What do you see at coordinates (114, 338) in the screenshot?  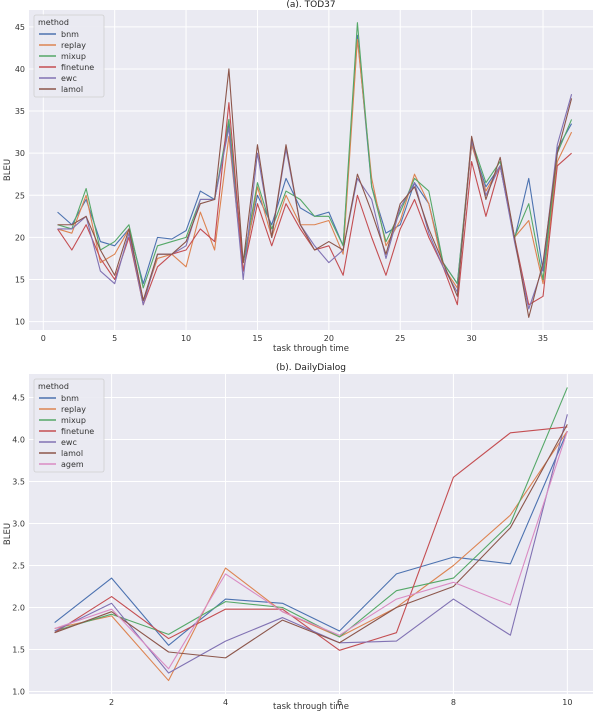 I see `x-tick-label: 5` at bounding box center [114, 338].